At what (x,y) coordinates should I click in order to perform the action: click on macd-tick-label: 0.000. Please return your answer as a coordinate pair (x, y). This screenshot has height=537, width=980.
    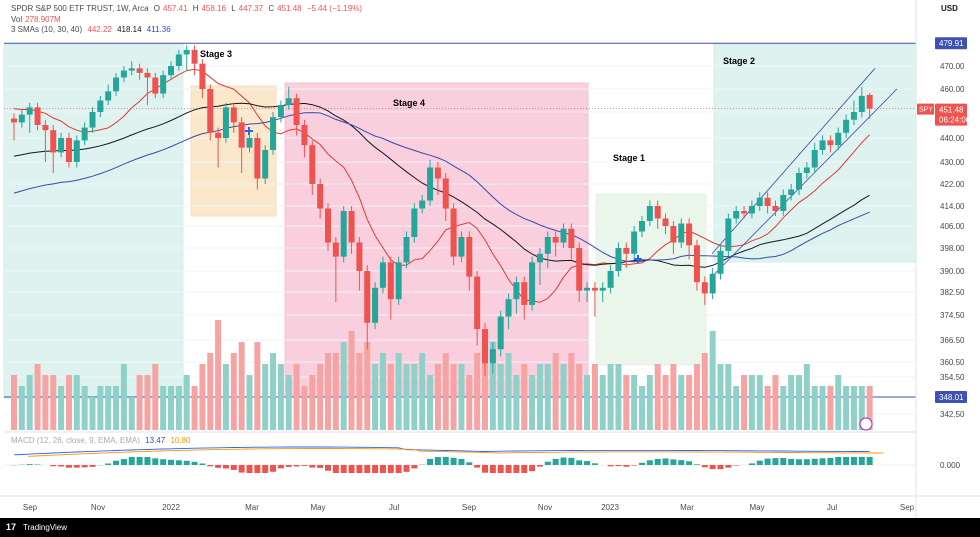
    Looking at the image, I should click on (950, 465).